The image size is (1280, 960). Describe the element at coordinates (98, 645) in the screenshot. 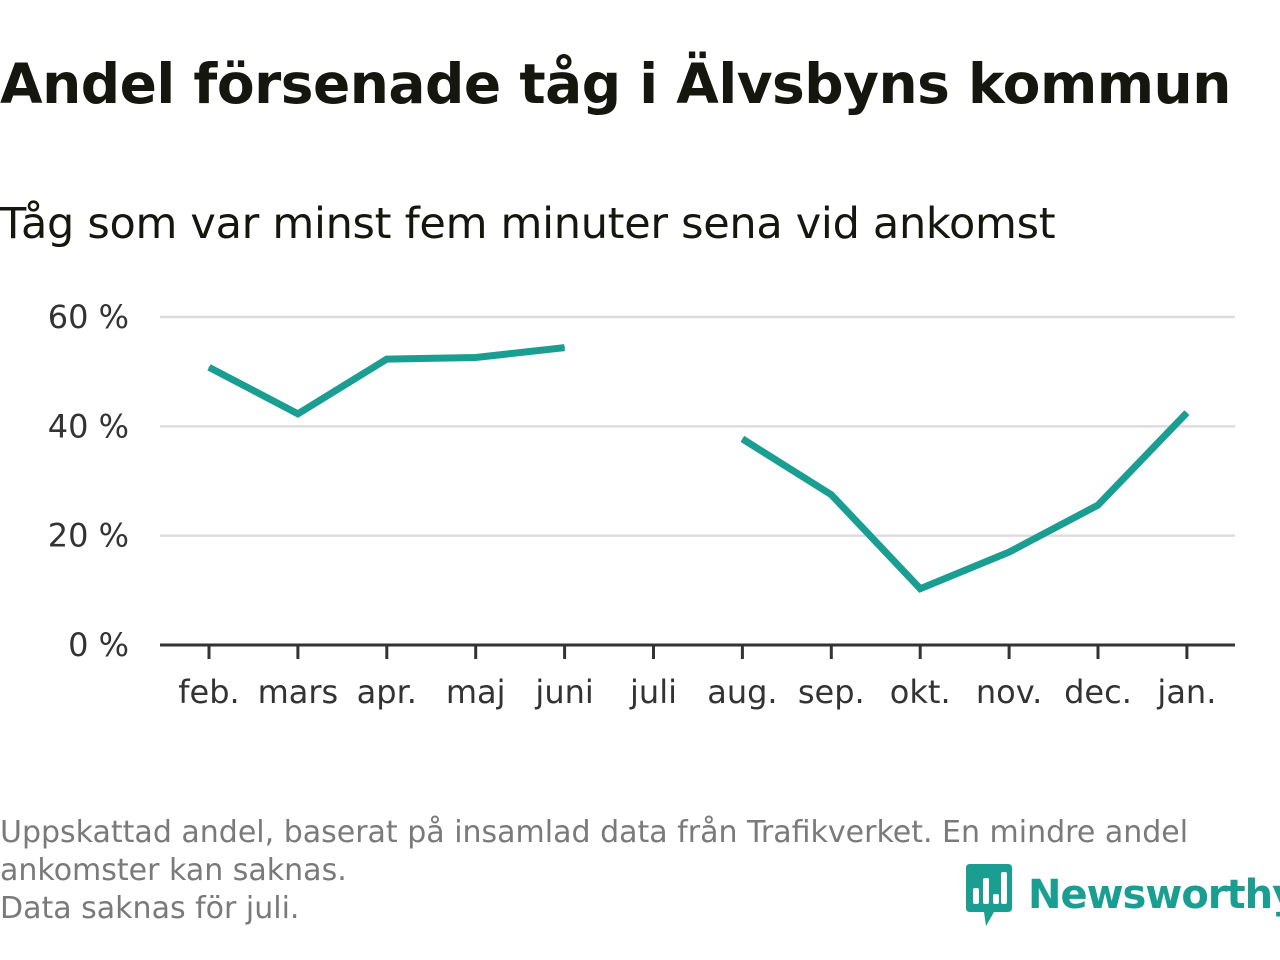

I see `y-tick-label: 0 %` at that location.